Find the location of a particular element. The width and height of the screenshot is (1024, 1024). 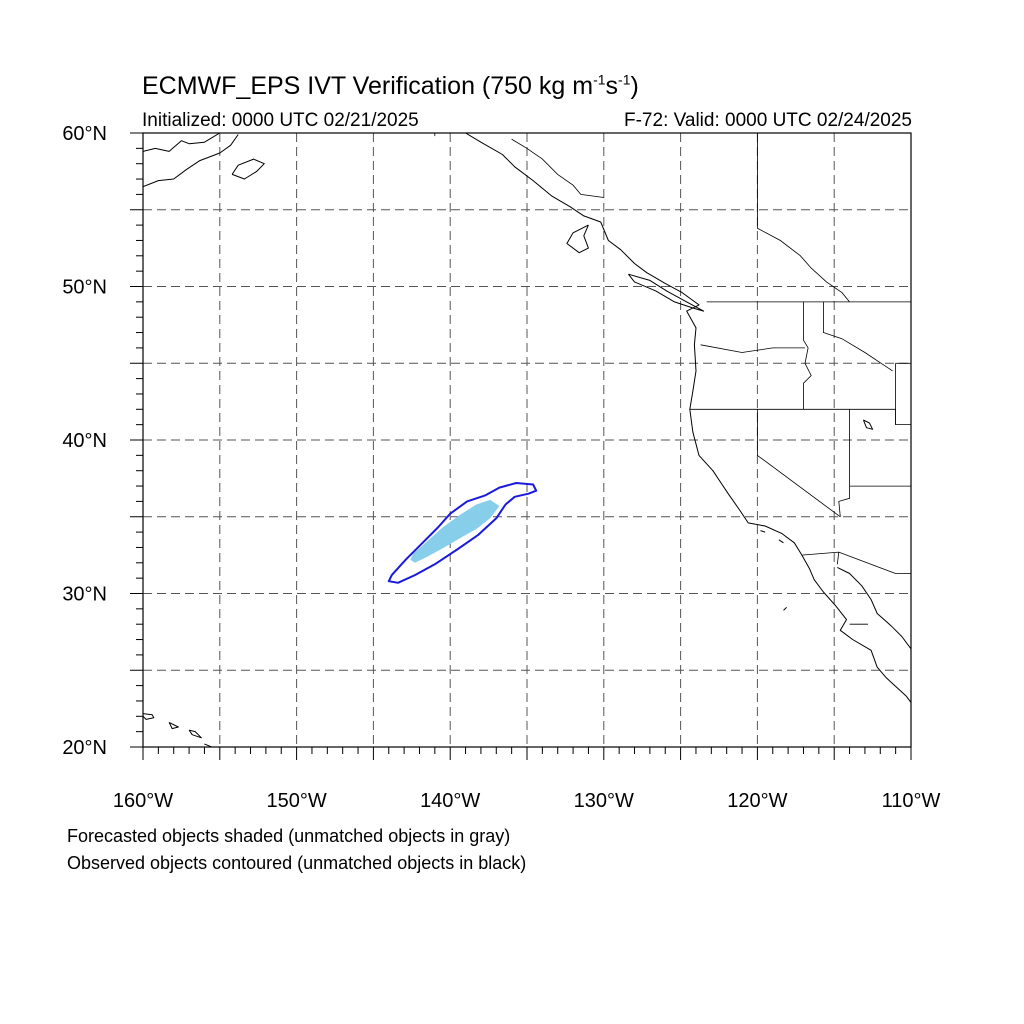

lon-tick-label: 160°W is located at coordinates (143, 801).